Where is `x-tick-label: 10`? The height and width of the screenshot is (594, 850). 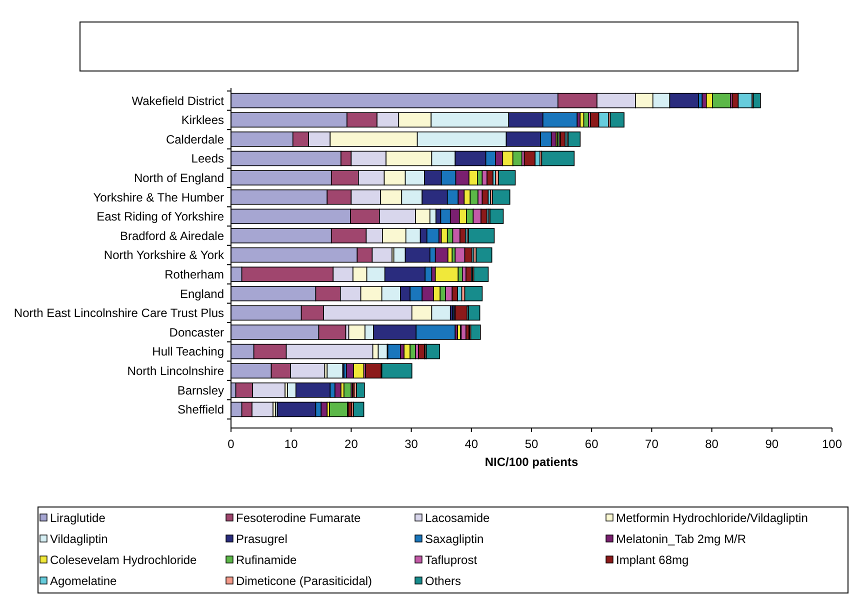 x-tick-label: 10 is located at coordinates (291, 444).